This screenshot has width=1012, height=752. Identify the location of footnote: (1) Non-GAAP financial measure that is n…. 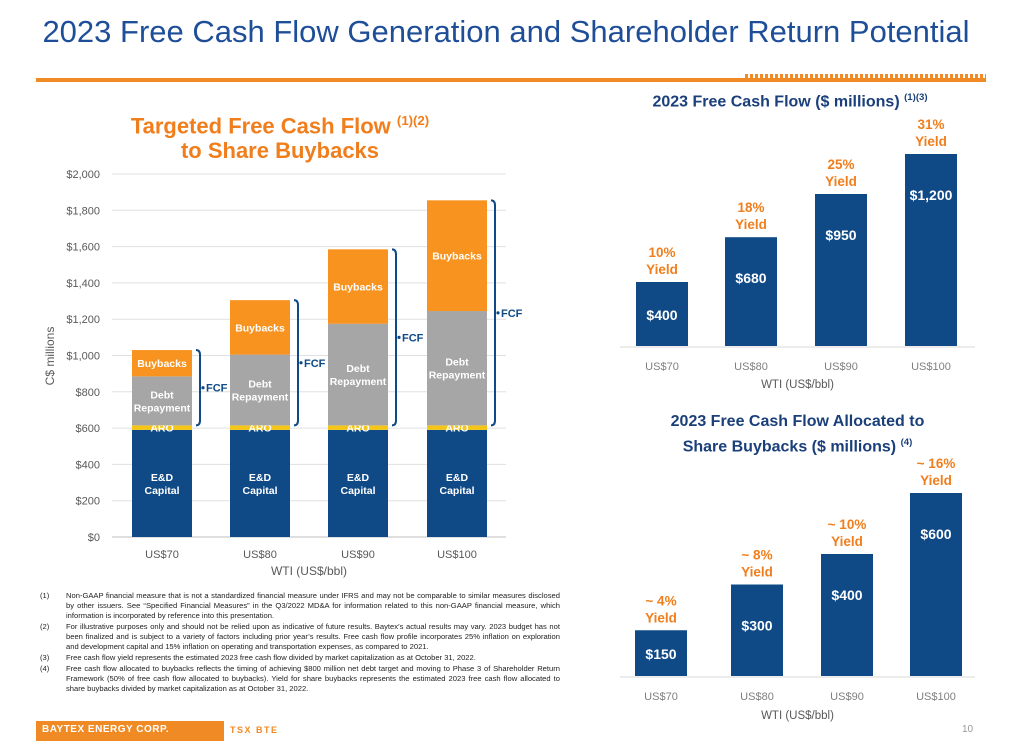
(300, 606).